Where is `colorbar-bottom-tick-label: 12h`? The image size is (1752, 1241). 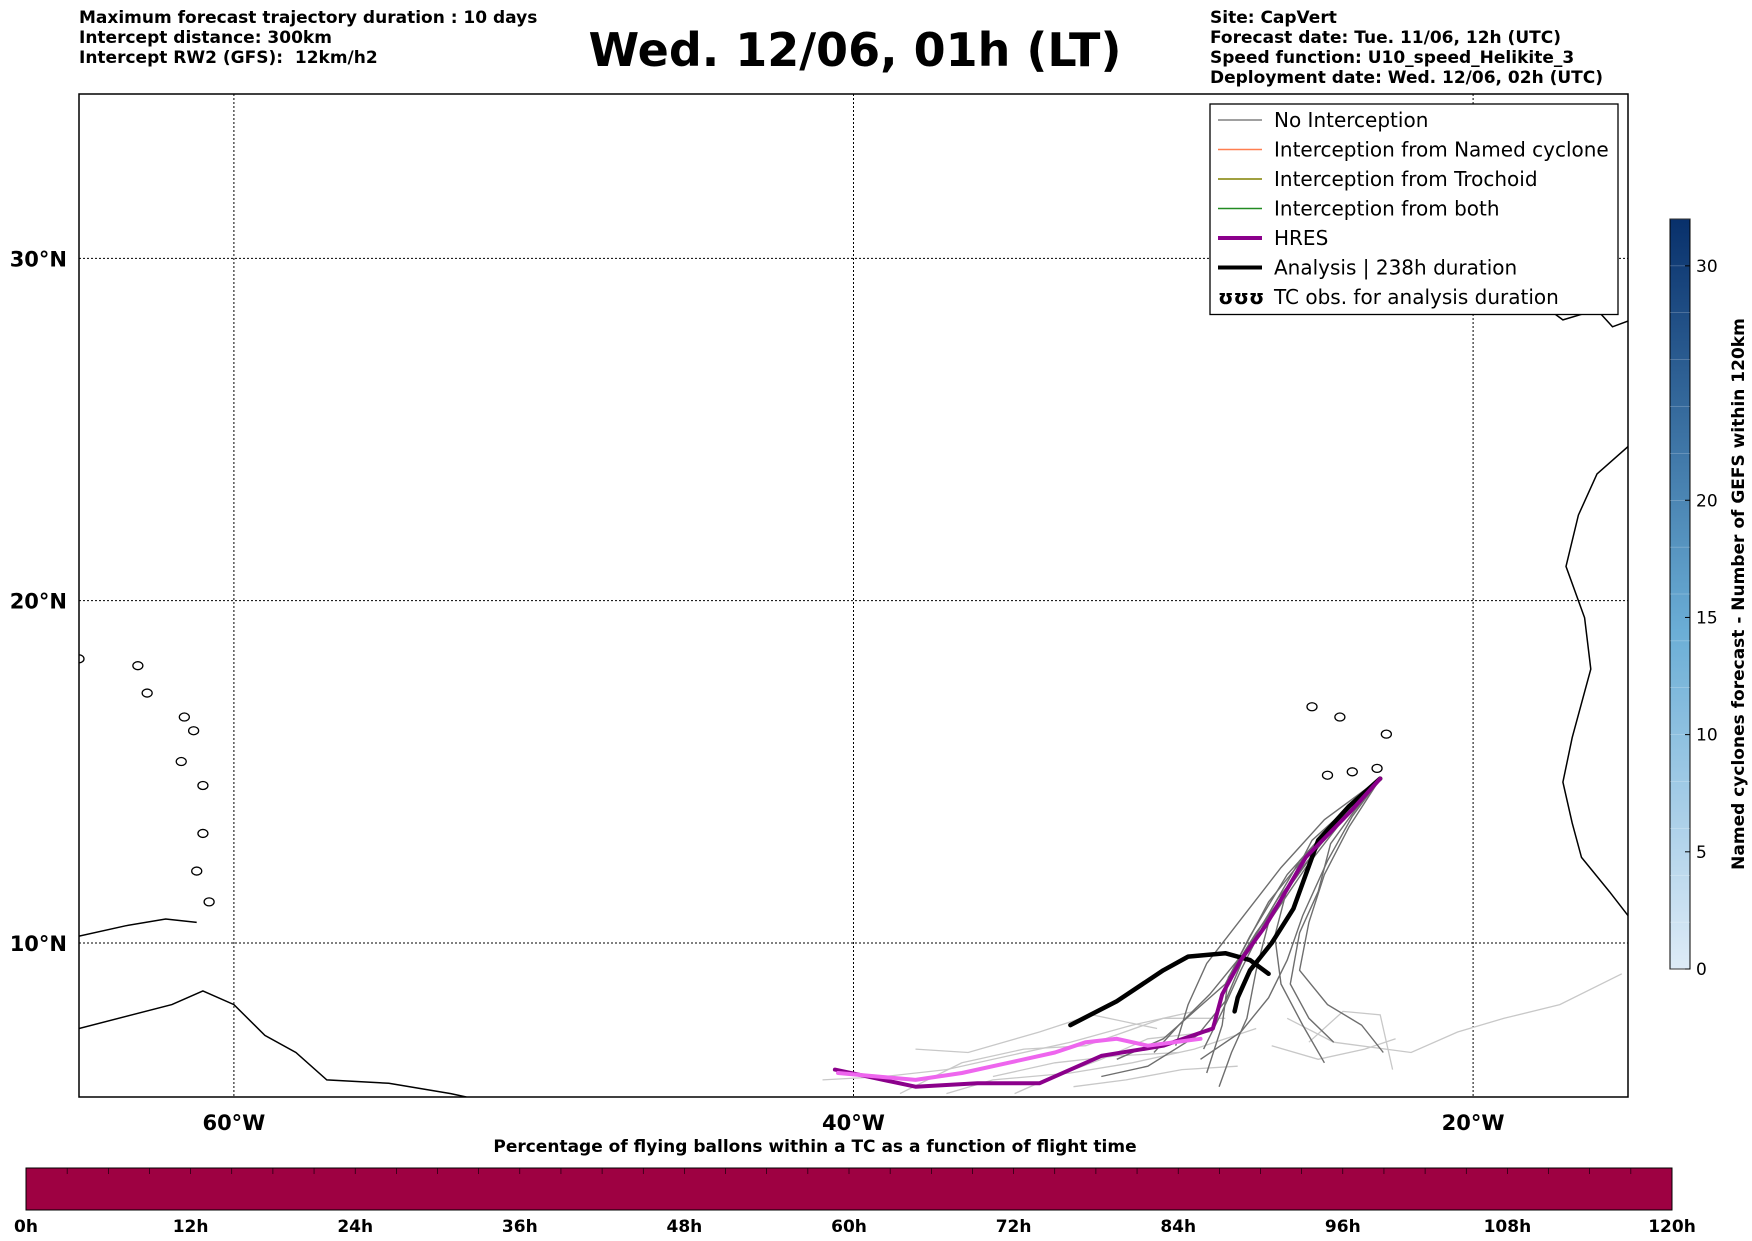
colorbar-bottom-tick-label: 12h is located at coordinates (191, 1227).